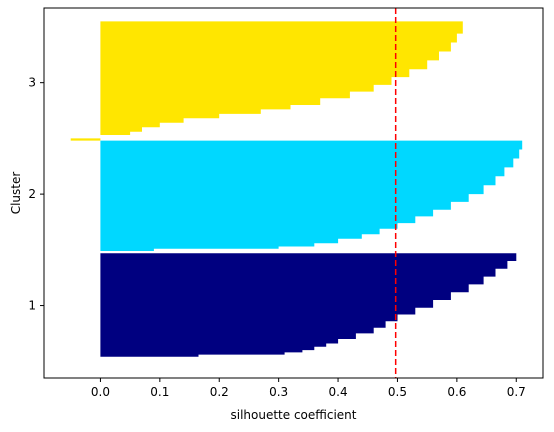 The height and width of the screenshot is (432, 554). I want to click on y-axis-ticks: 1 2 3, so click(36, 194).